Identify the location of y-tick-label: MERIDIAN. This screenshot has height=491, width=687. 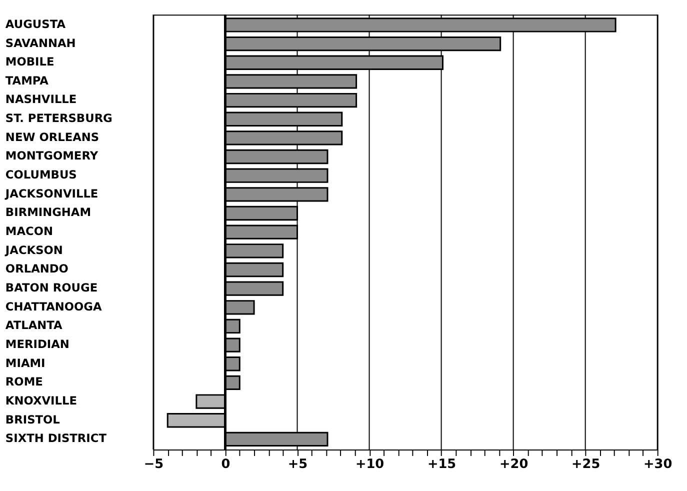
(37, 344).